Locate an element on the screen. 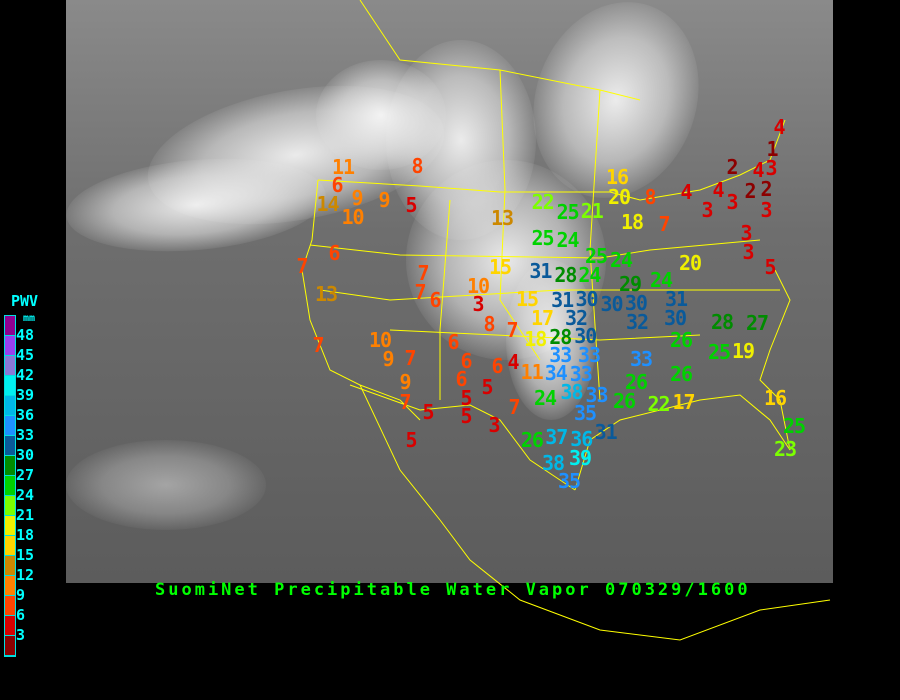 The image size is (900, 700). station-pwv-value: 37 is located at coordinates (556, 437).